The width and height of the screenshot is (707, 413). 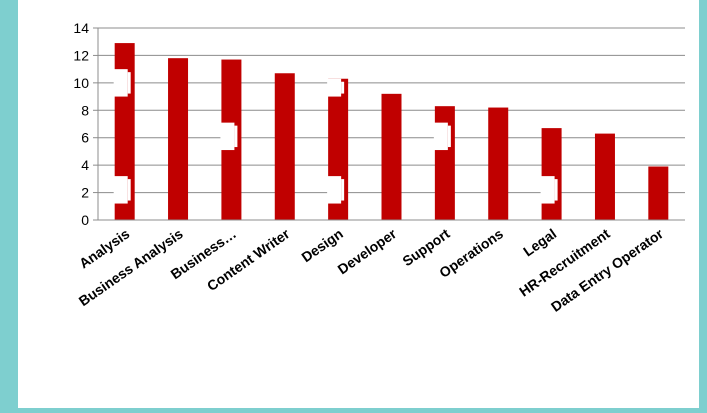 What do you see at coordinates (85, 124) in the screenshot?
I see `y-axis-ticks: 0 2 4 6 8 10 12 14` at bounding box center [85, 124].